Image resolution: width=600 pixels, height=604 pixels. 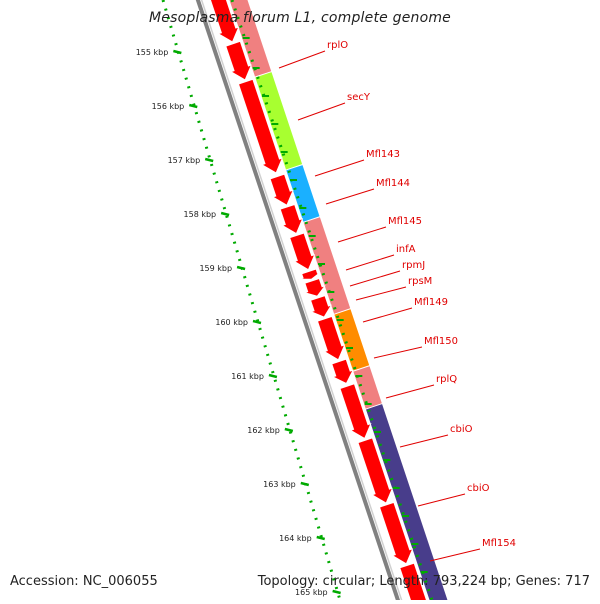 I want to click on gene-label-7: rpmJ, so click(x=413, y=265).